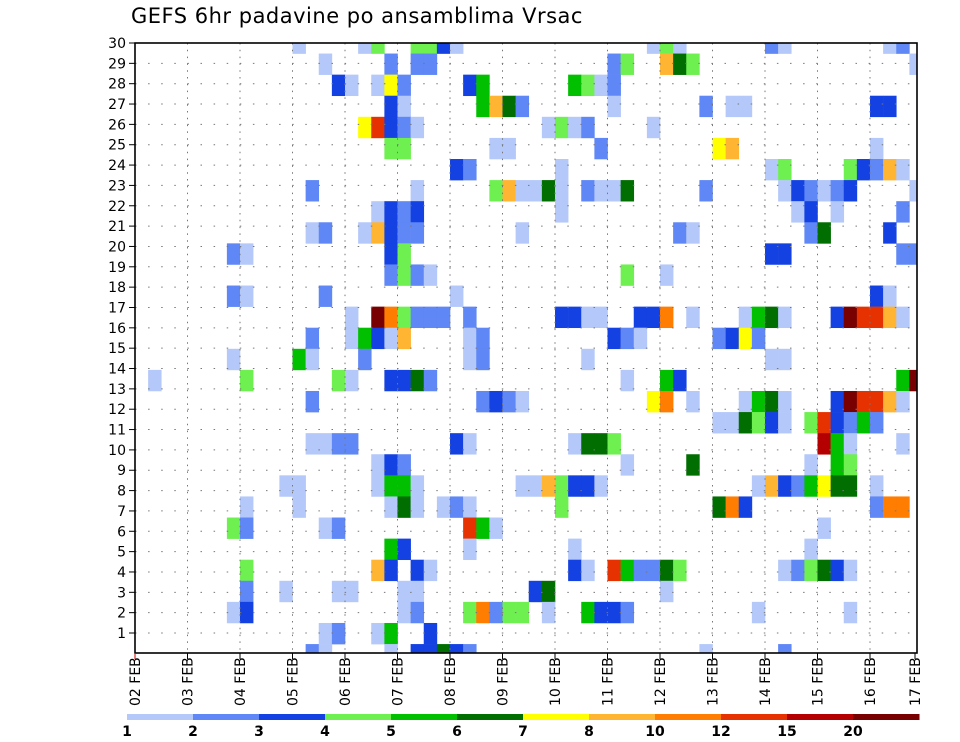 The height and width of the screenshot is (742, 960). What do you see at coordinates (117, 105) in the screenshot?
I see `y-tick-label: 27` at bounding box center [117, 105].